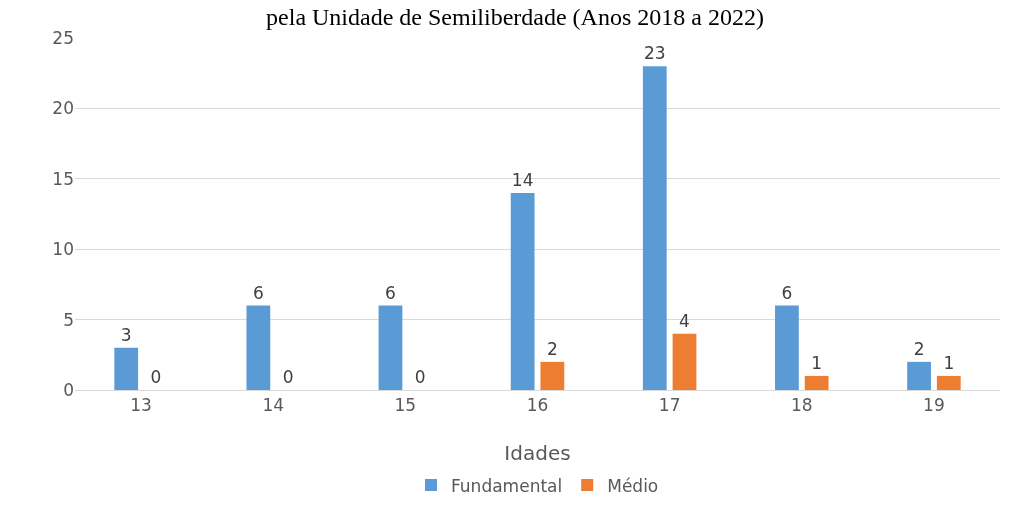 Image resolution: width=1030 pixels, height=515 pixels. What do you see at coordinates (669, 405) in the screenshot?
I see `x-tick-label: 17` at bounding box center [669, 405].